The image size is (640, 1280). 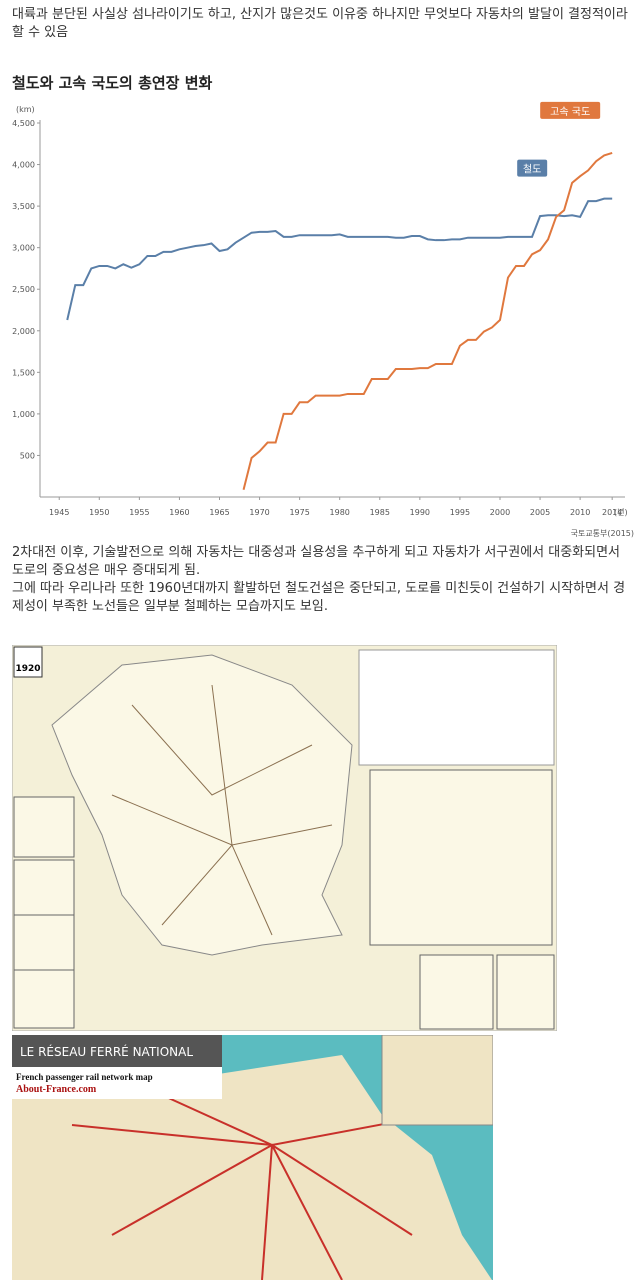 What do you see at coordinates (23, 331) in the screenshot?
I see `y-tick-label: 2,000` at bounding box center [23, 331].